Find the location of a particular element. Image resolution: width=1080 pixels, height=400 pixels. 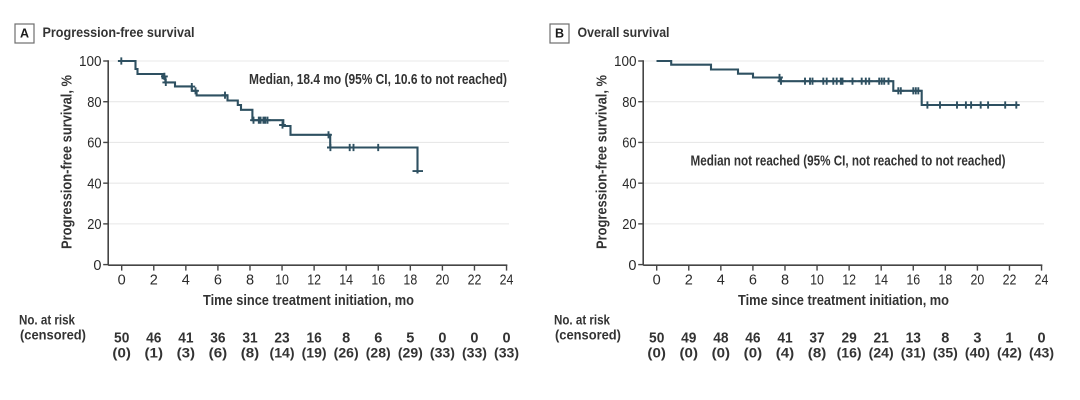

svg-text: (31) is located at coordinates (913, 353).